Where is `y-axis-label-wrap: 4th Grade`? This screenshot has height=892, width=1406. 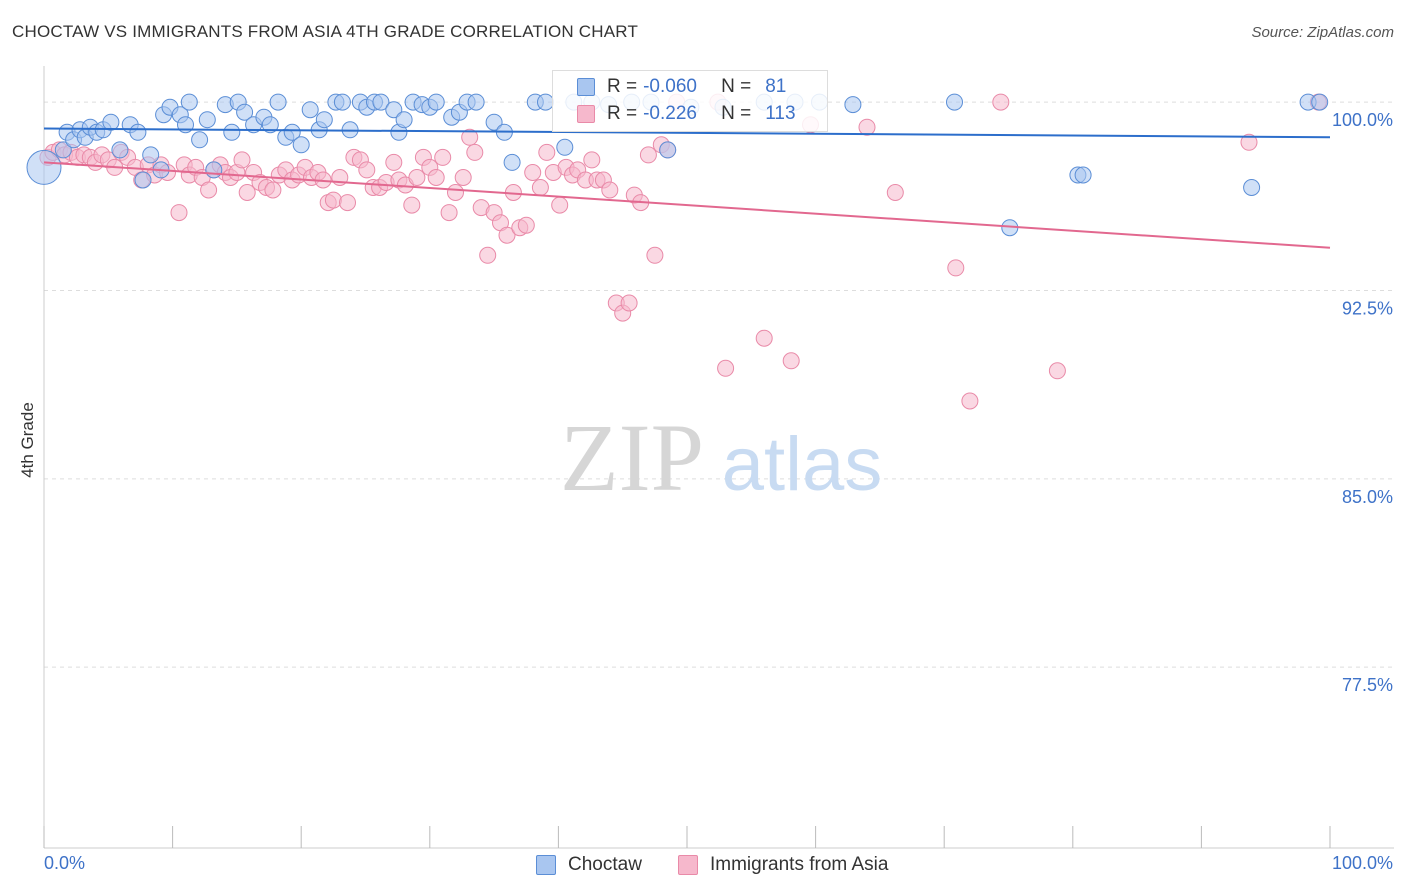 y-axis-label-wrap: 4th Grade is located at coordinates (28, 440).